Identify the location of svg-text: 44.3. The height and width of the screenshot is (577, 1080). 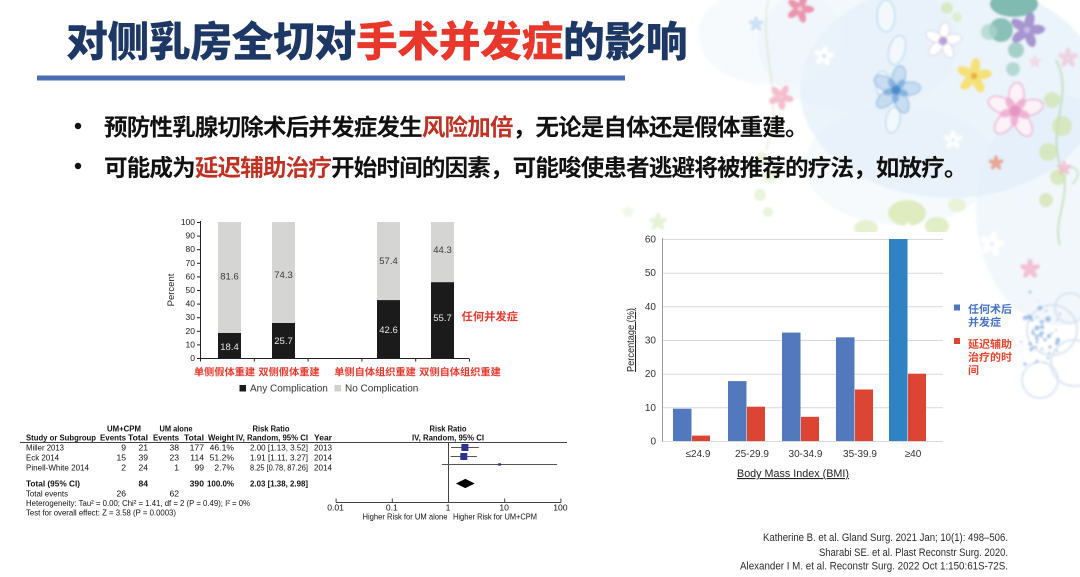
(442, 250).